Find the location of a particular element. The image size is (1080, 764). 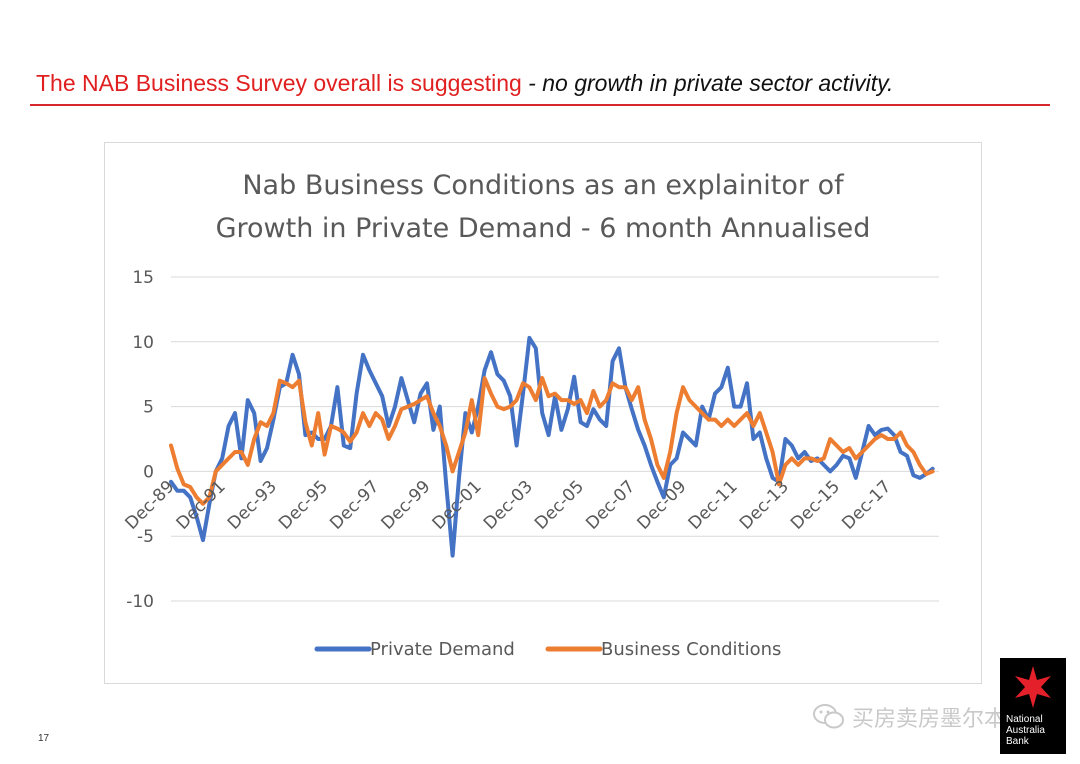

x-tick-label: Dec-09 is located at coordinates (661, 505).